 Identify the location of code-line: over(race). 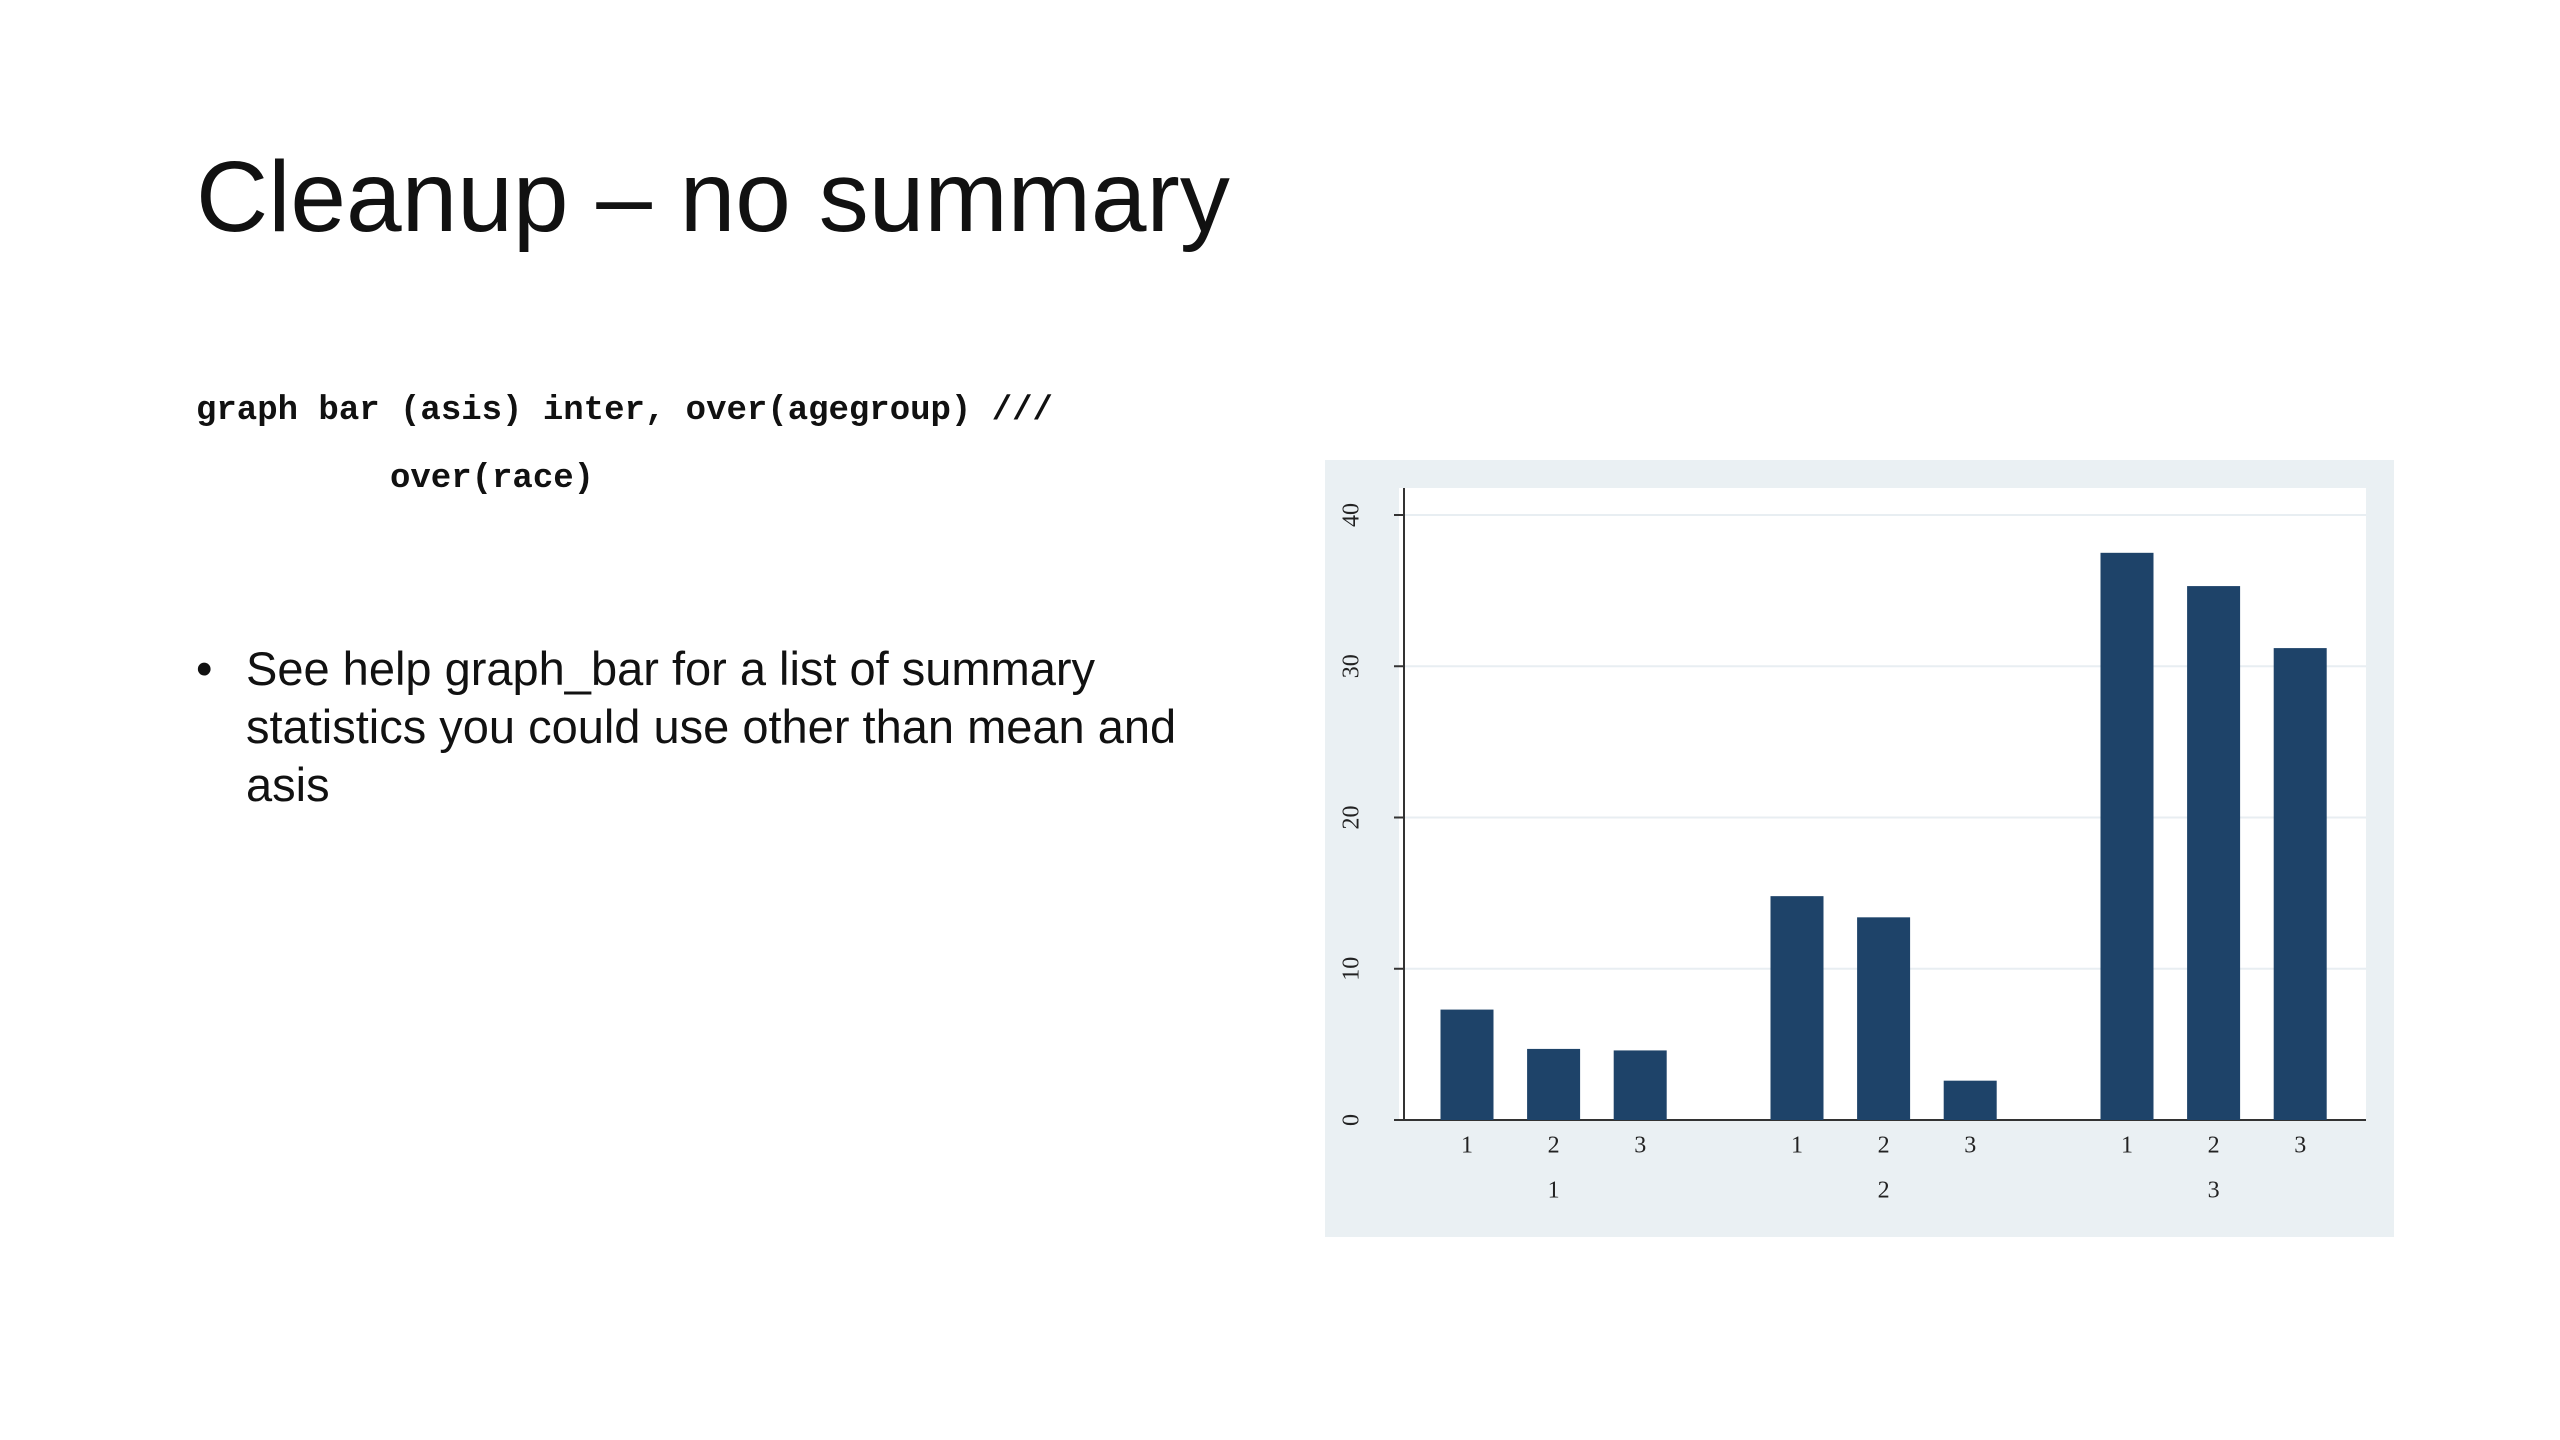
(492, 479).